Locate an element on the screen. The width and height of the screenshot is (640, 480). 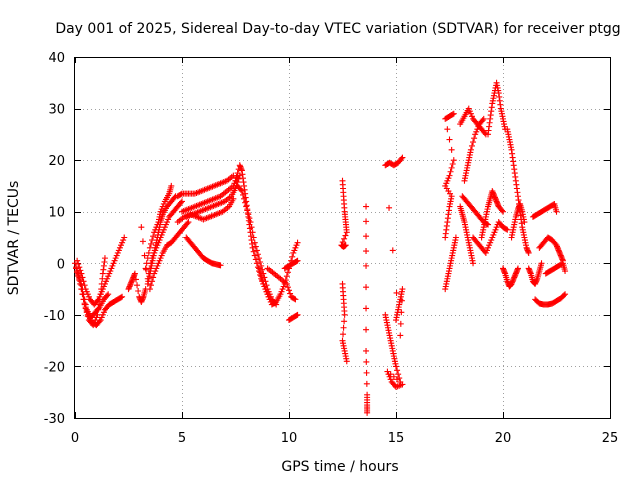
series-t10 is located at coordinates (205, 186).